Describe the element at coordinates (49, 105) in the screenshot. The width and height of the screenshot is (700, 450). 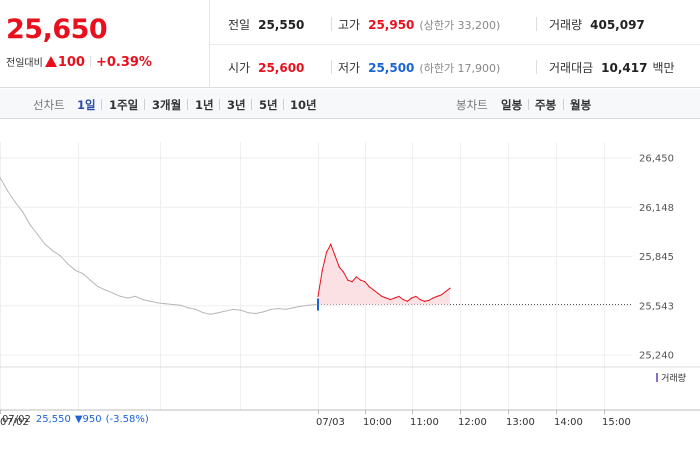
I see `line-chart-label: 선차트` at that location.